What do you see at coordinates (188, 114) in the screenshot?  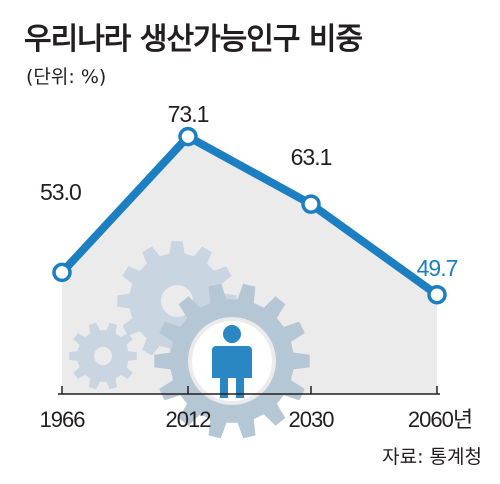 I see `value-label: 73.1` at bounding box center [188, 114].